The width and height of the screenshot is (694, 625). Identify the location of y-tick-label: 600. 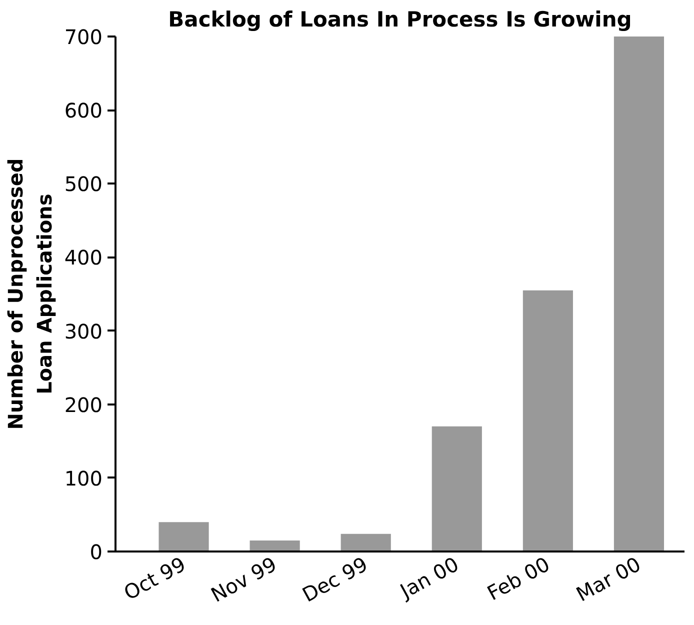
(83, 110).